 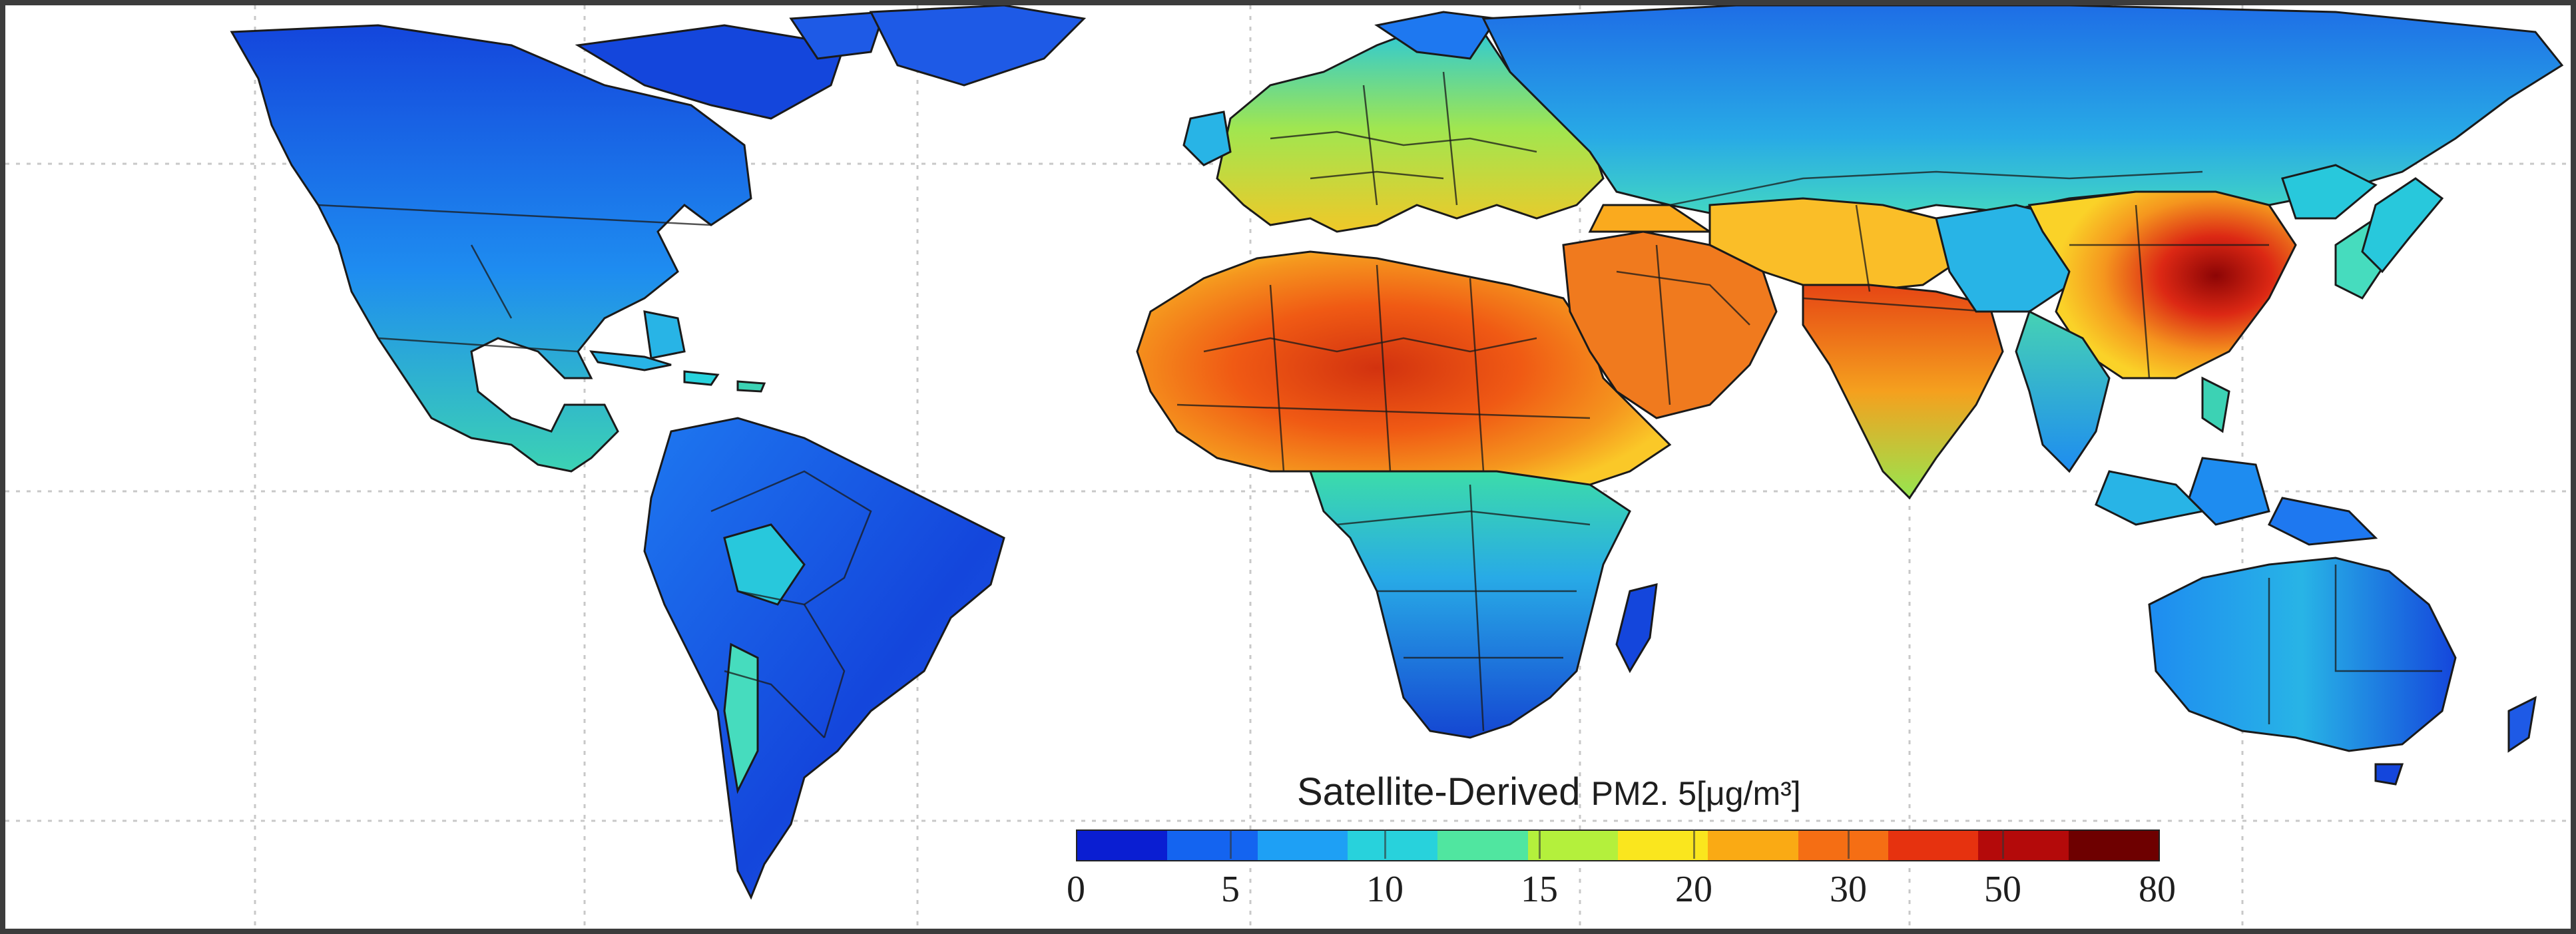 I want to click on region-europe, so click(x=1394, y=122).